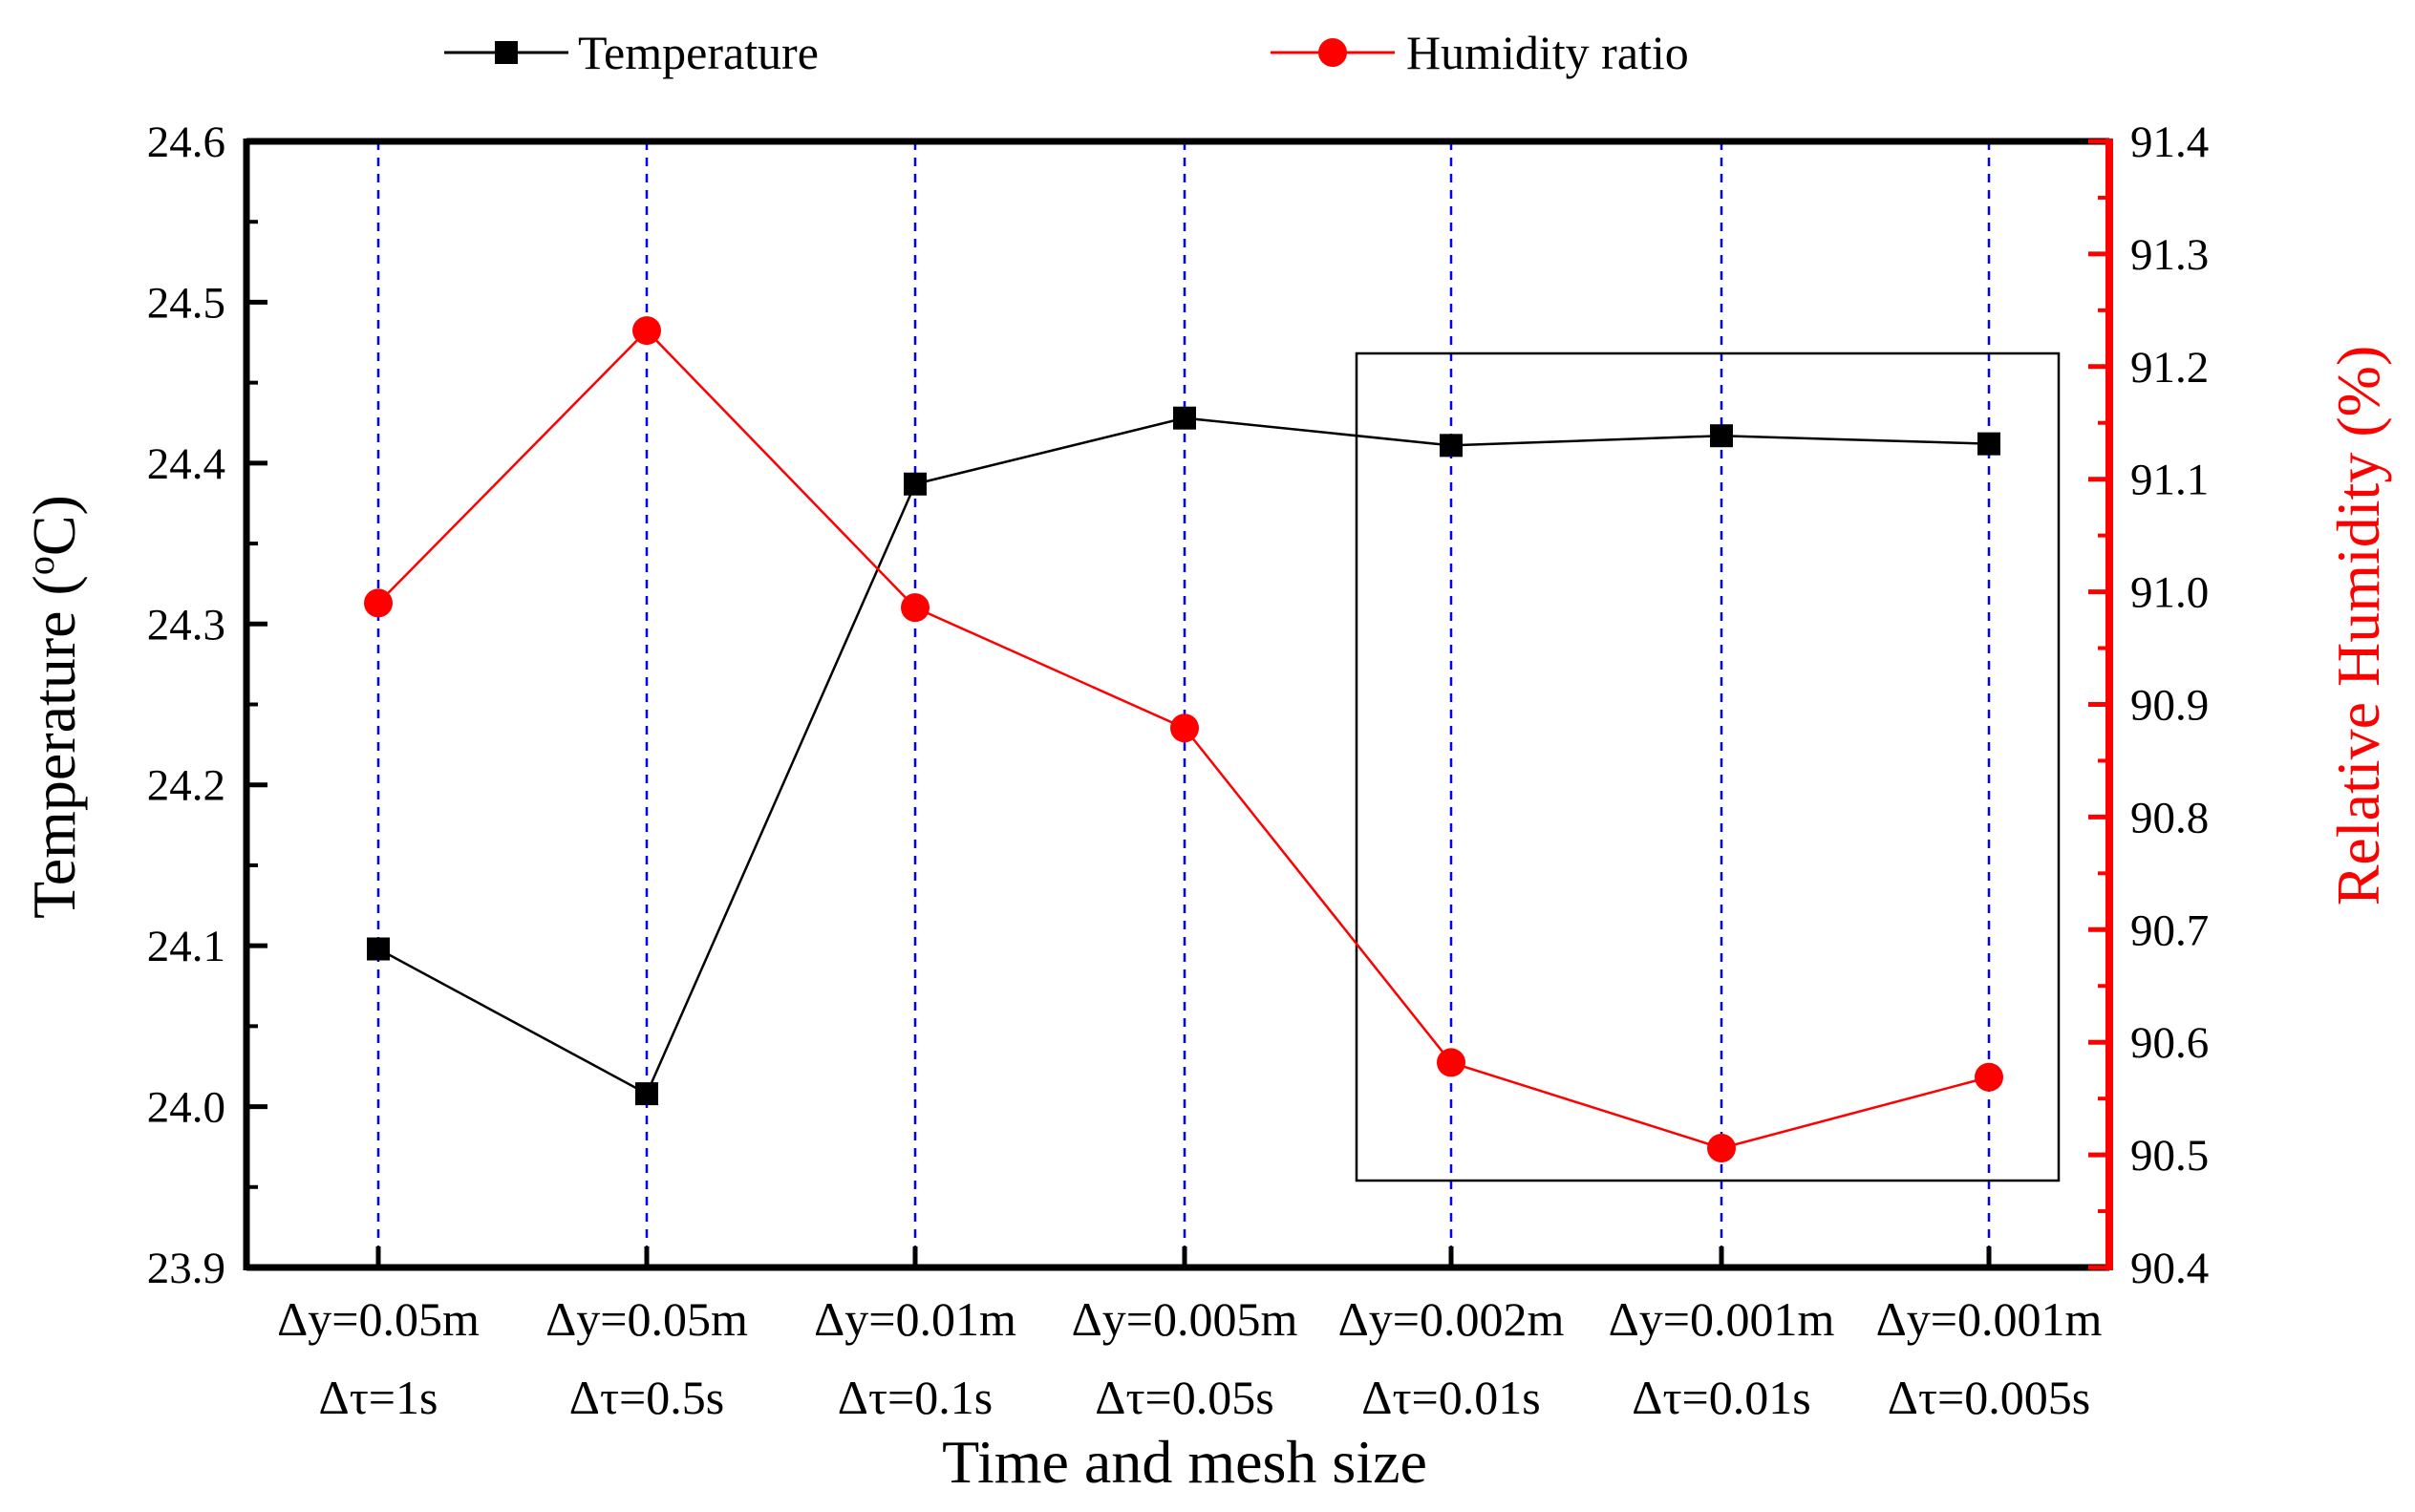 The height and width of the screenshot is (1512, 2415). Describe the element at coordinates (1184, 1397) in the screenshot. I see `category-label-bottom-3: Δτ=0.05s` at that location.